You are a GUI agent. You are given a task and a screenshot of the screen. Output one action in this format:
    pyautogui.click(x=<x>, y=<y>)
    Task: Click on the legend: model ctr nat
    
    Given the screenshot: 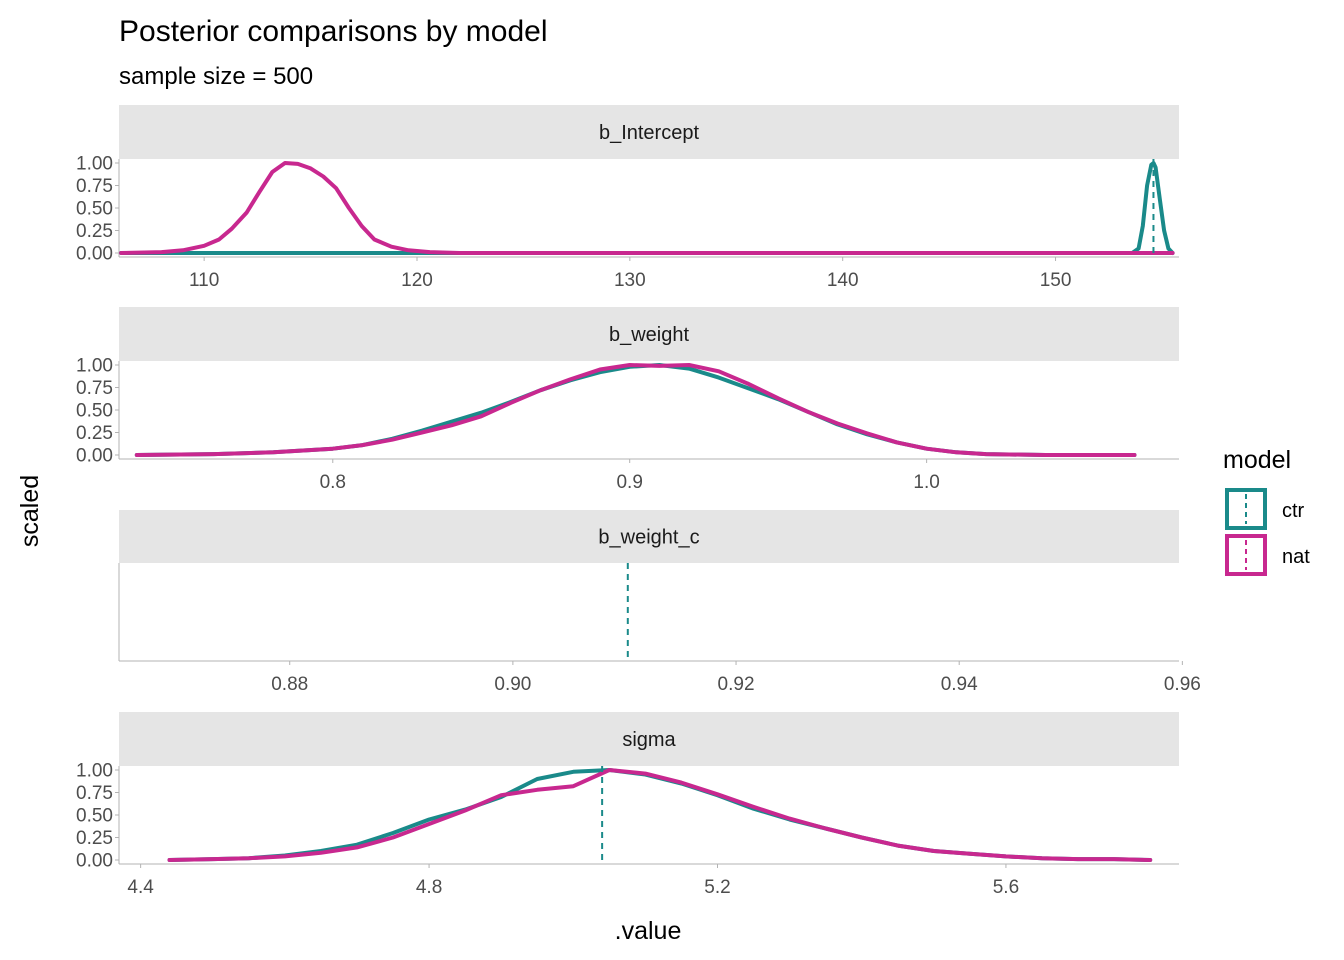 What is the action you would take?
    pyautogui.click(x=1266, y=511)
    